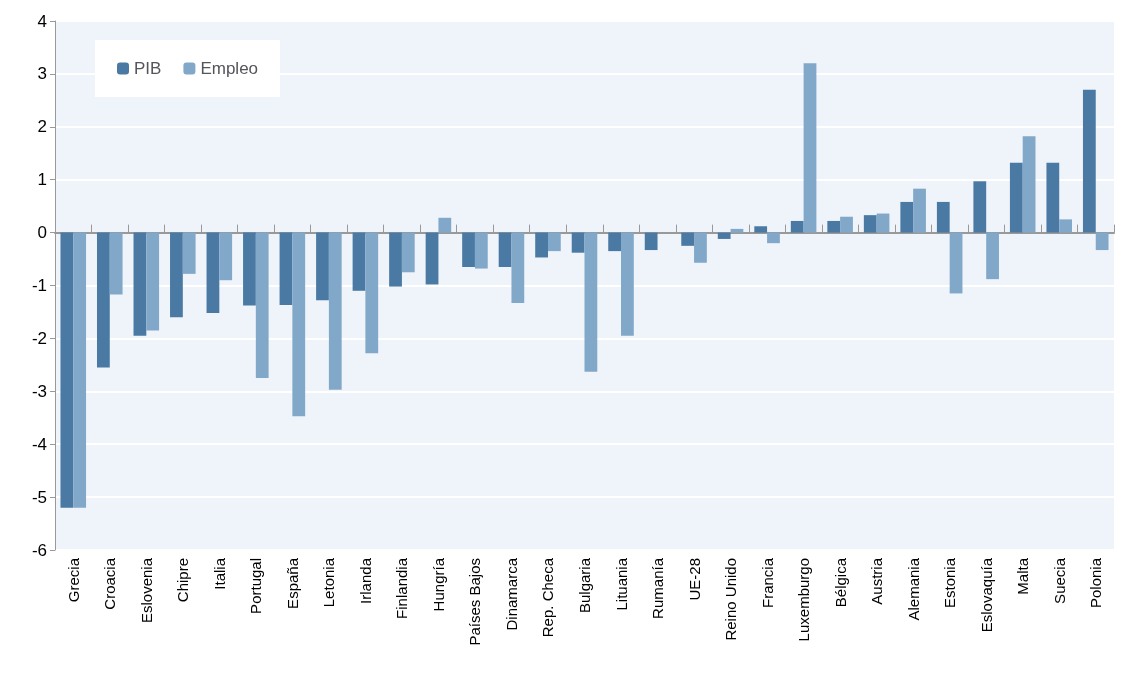 The width and height of the screenshot is (1124, 680). I want to click on x-tick-label: Portugal, so click(256, 586).